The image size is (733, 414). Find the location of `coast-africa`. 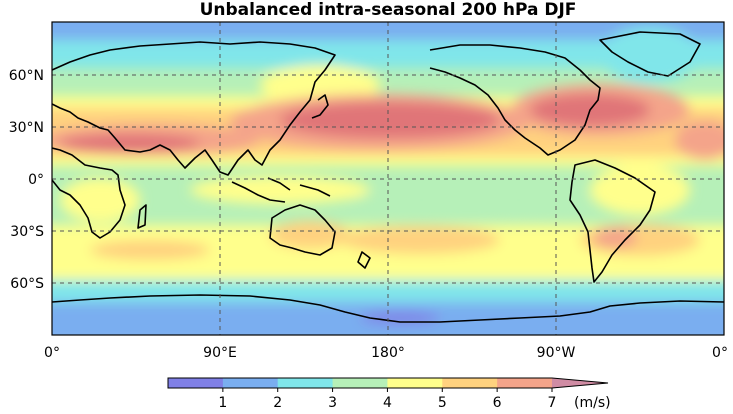

coast-africa is located at coordinates (89, 193).